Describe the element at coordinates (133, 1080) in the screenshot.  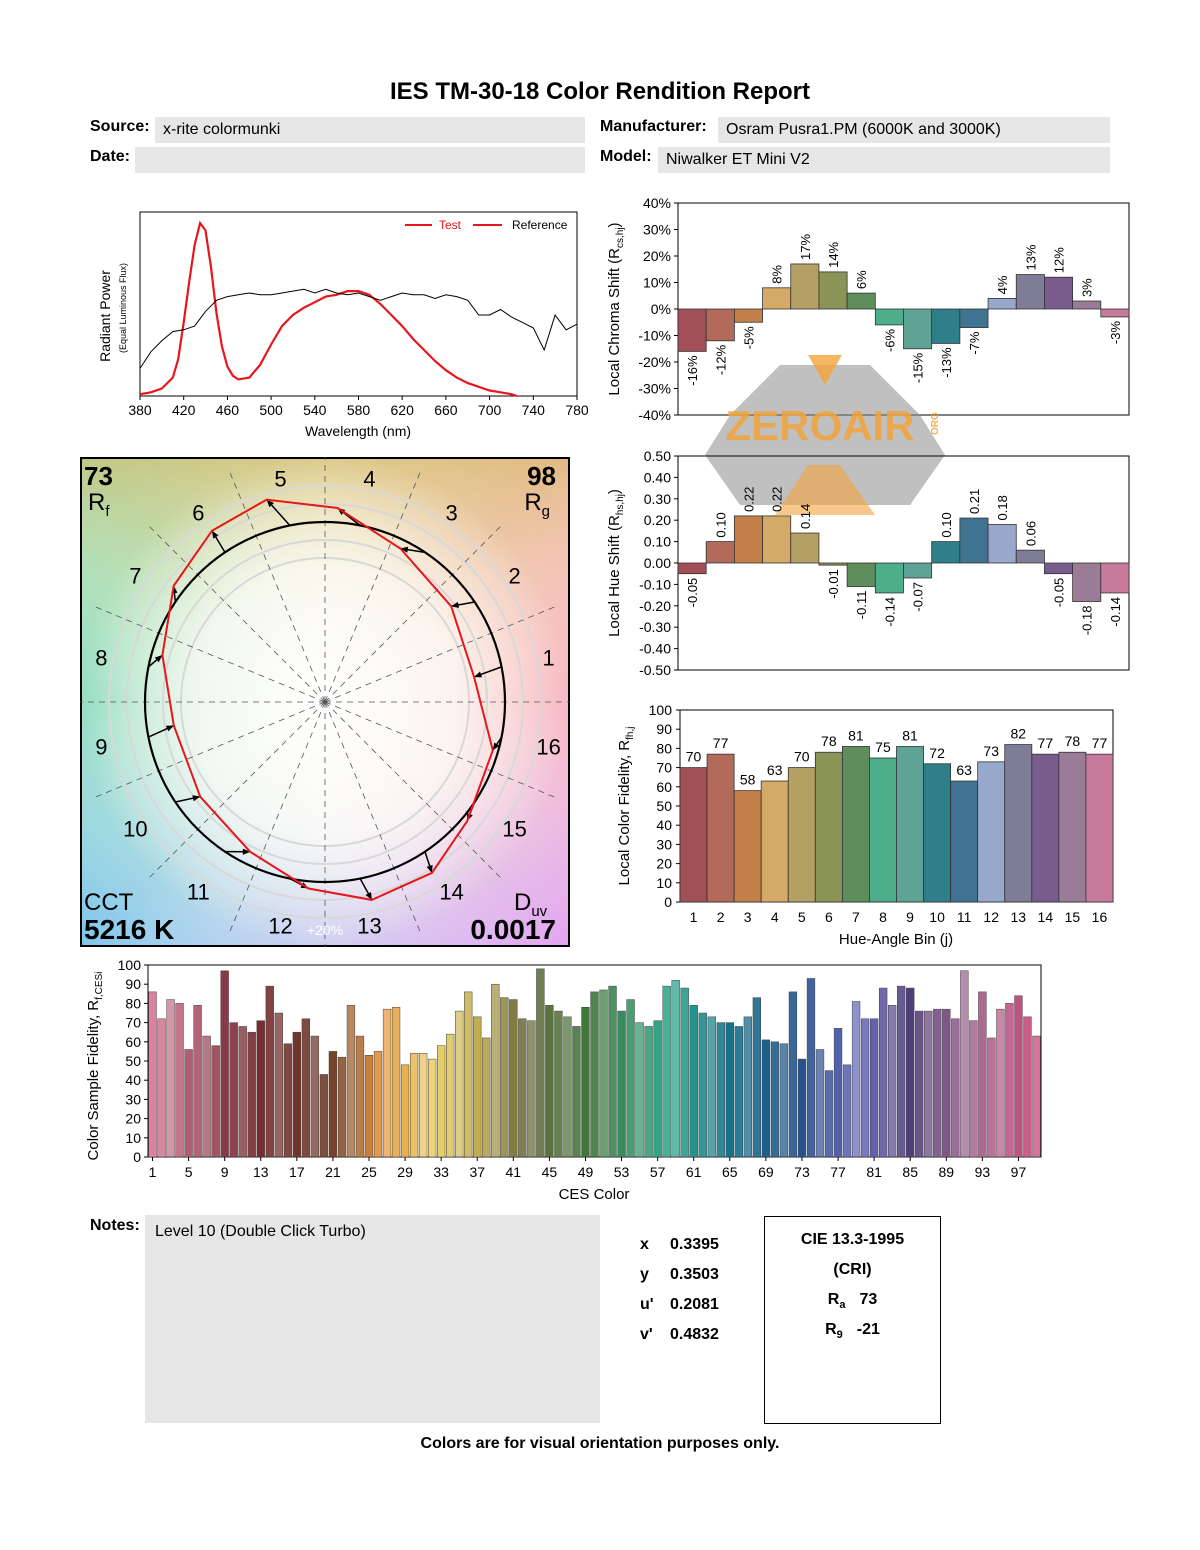
I see `ytick-label: 40` at that location.